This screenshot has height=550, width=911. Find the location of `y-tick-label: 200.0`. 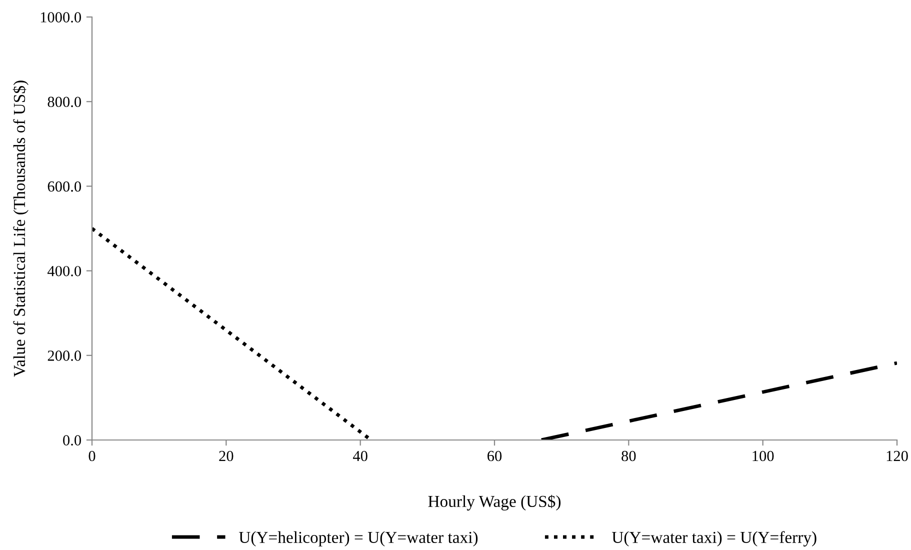

y-tick-label: 200.0 is located at coordinates (64, 355).